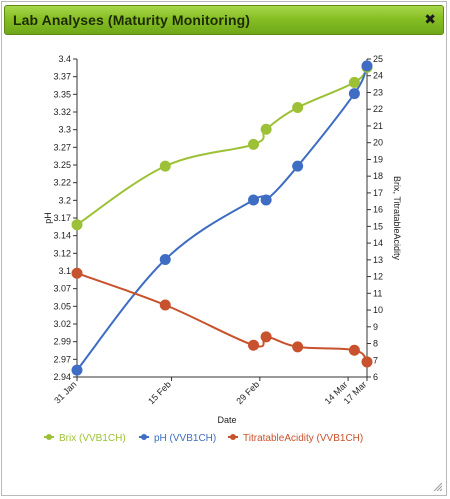  What do you see at coordinates (375, 377) in the screenshot?
I see `right-tick-label: 6` at bounding box center [375, 377].